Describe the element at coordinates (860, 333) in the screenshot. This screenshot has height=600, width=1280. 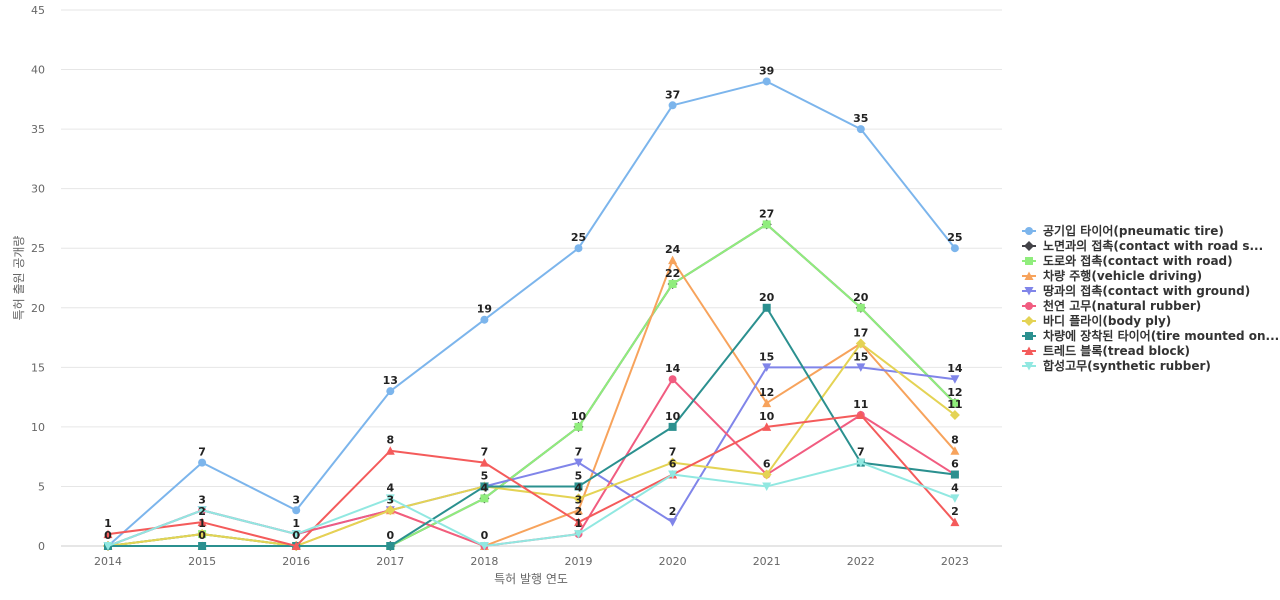
I see `data-label: 17` at that location.